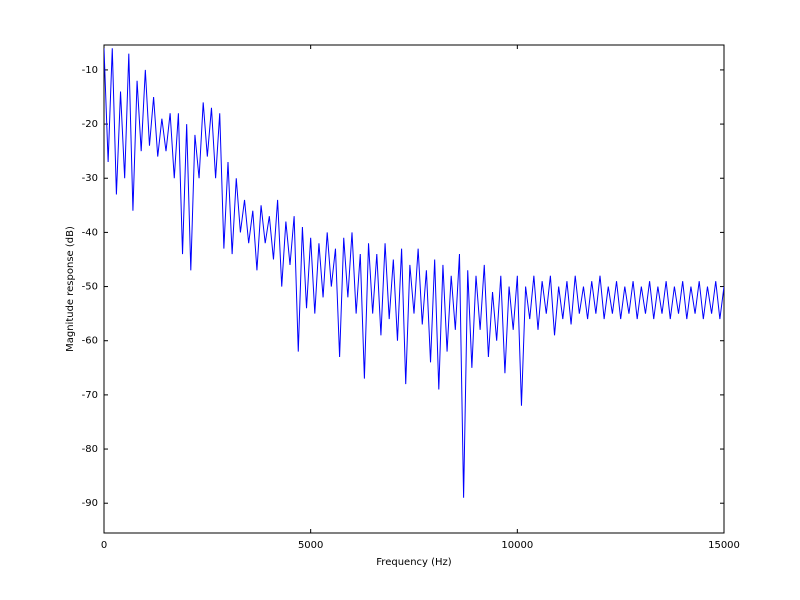 The height and width of the screenshot is (600, 800). Describe the element at coordinates (724, 545) in the screenshot. I see `x-tick-label: 15000` at that location.